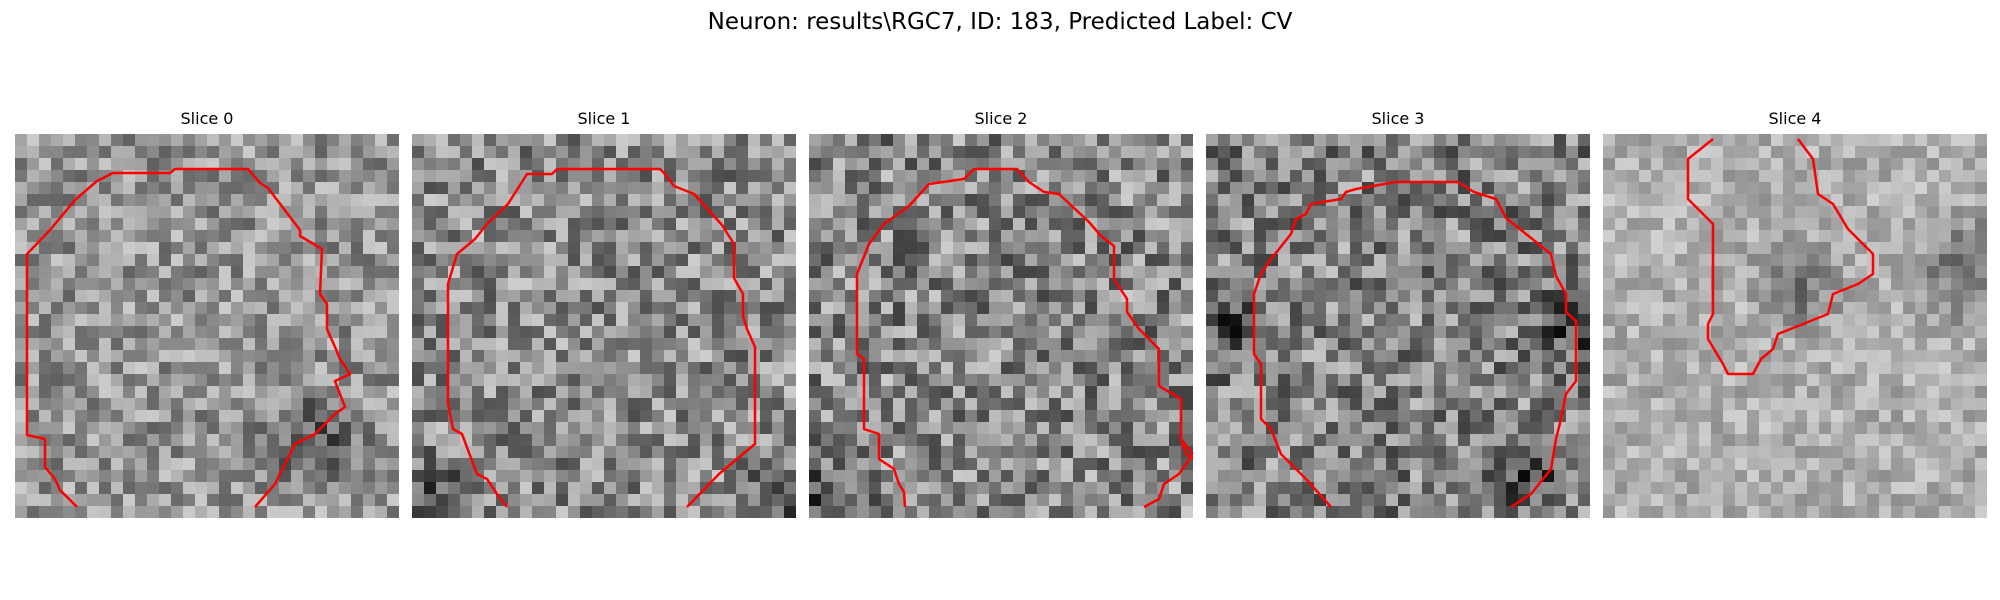 Image resolution: width=2000 pixels, height=600 pixels. What do you see at coordinates (1398, 118) in the screenshot?
I see `slice-title-3: Slice 3` at bounding box center [1398, 118].